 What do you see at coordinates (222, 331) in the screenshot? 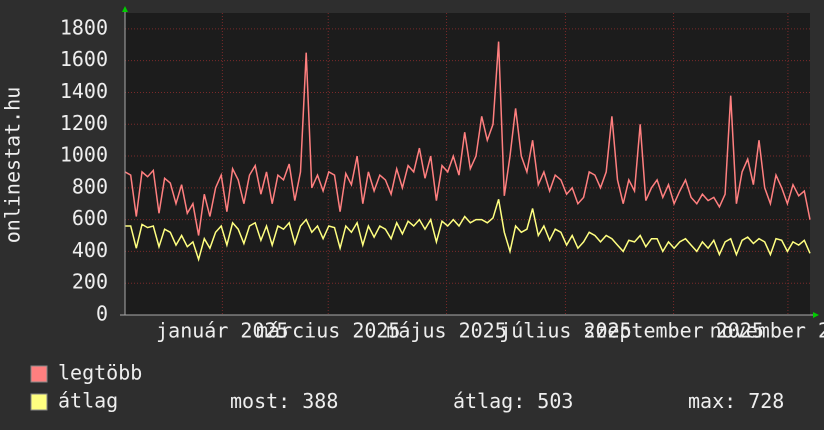
I see `x-tick-label: január 2025` at bounding box center [222, 331].